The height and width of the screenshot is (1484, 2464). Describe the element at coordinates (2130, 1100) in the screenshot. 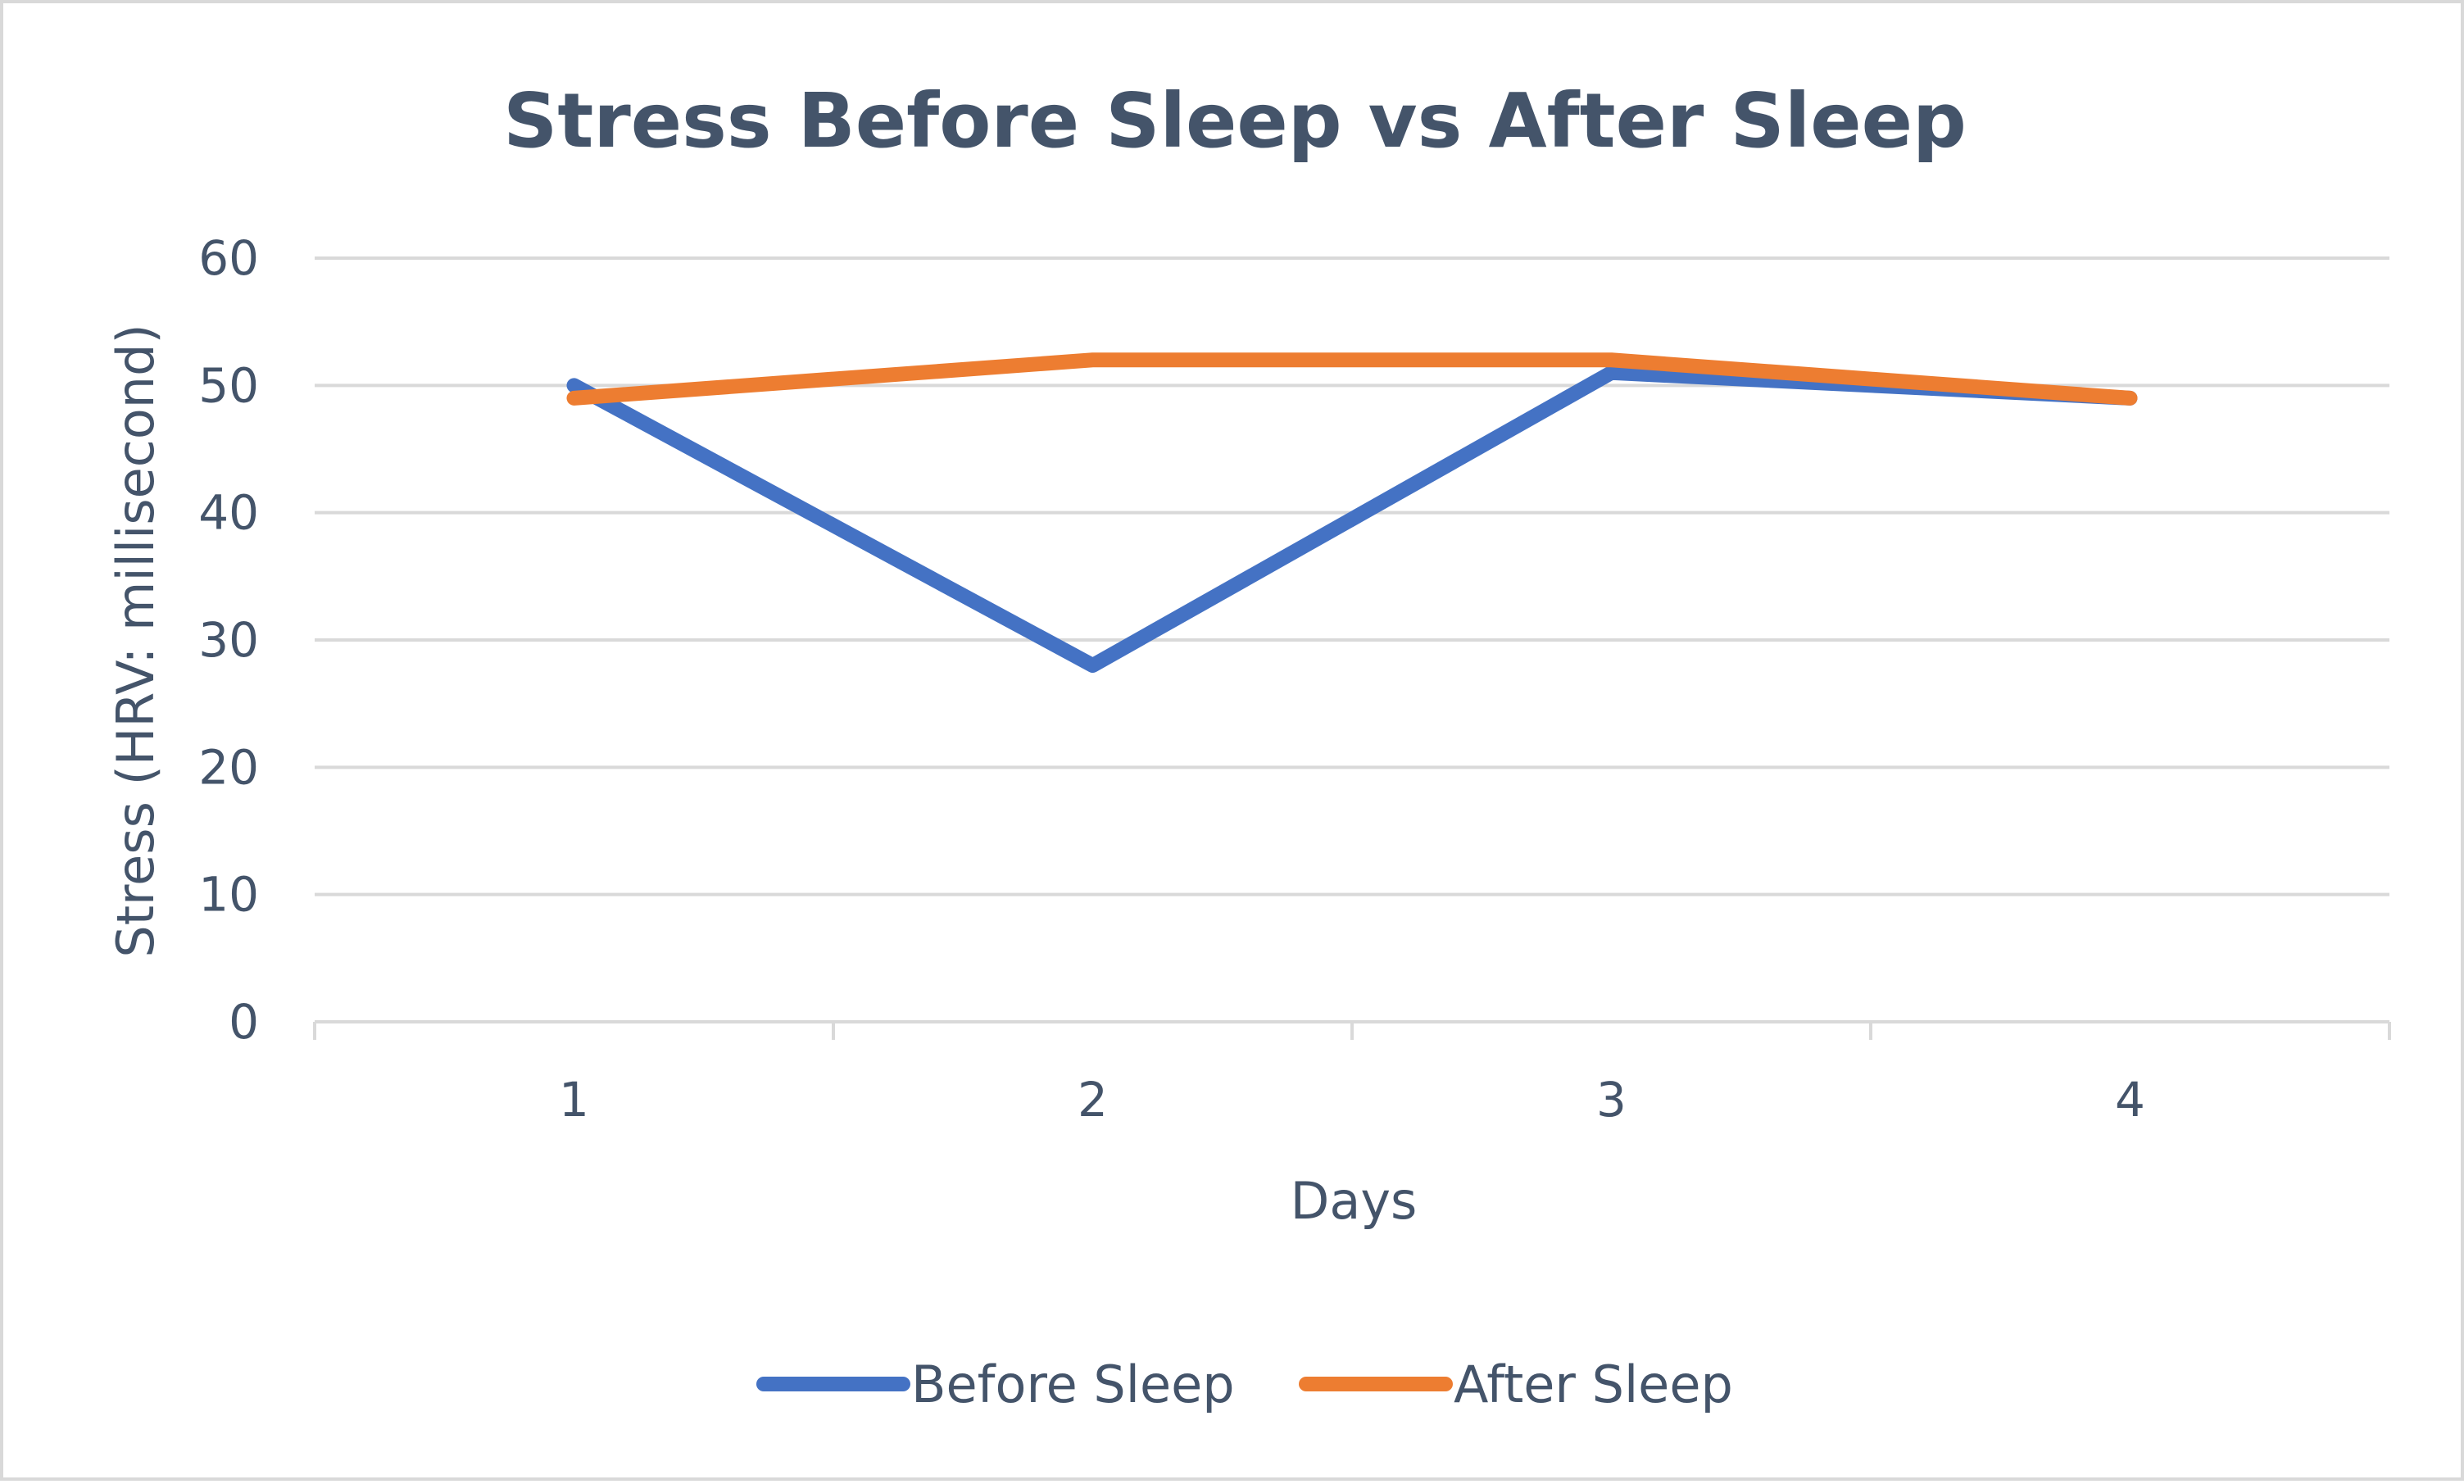

I see `x-tick-label: 4` at that location.